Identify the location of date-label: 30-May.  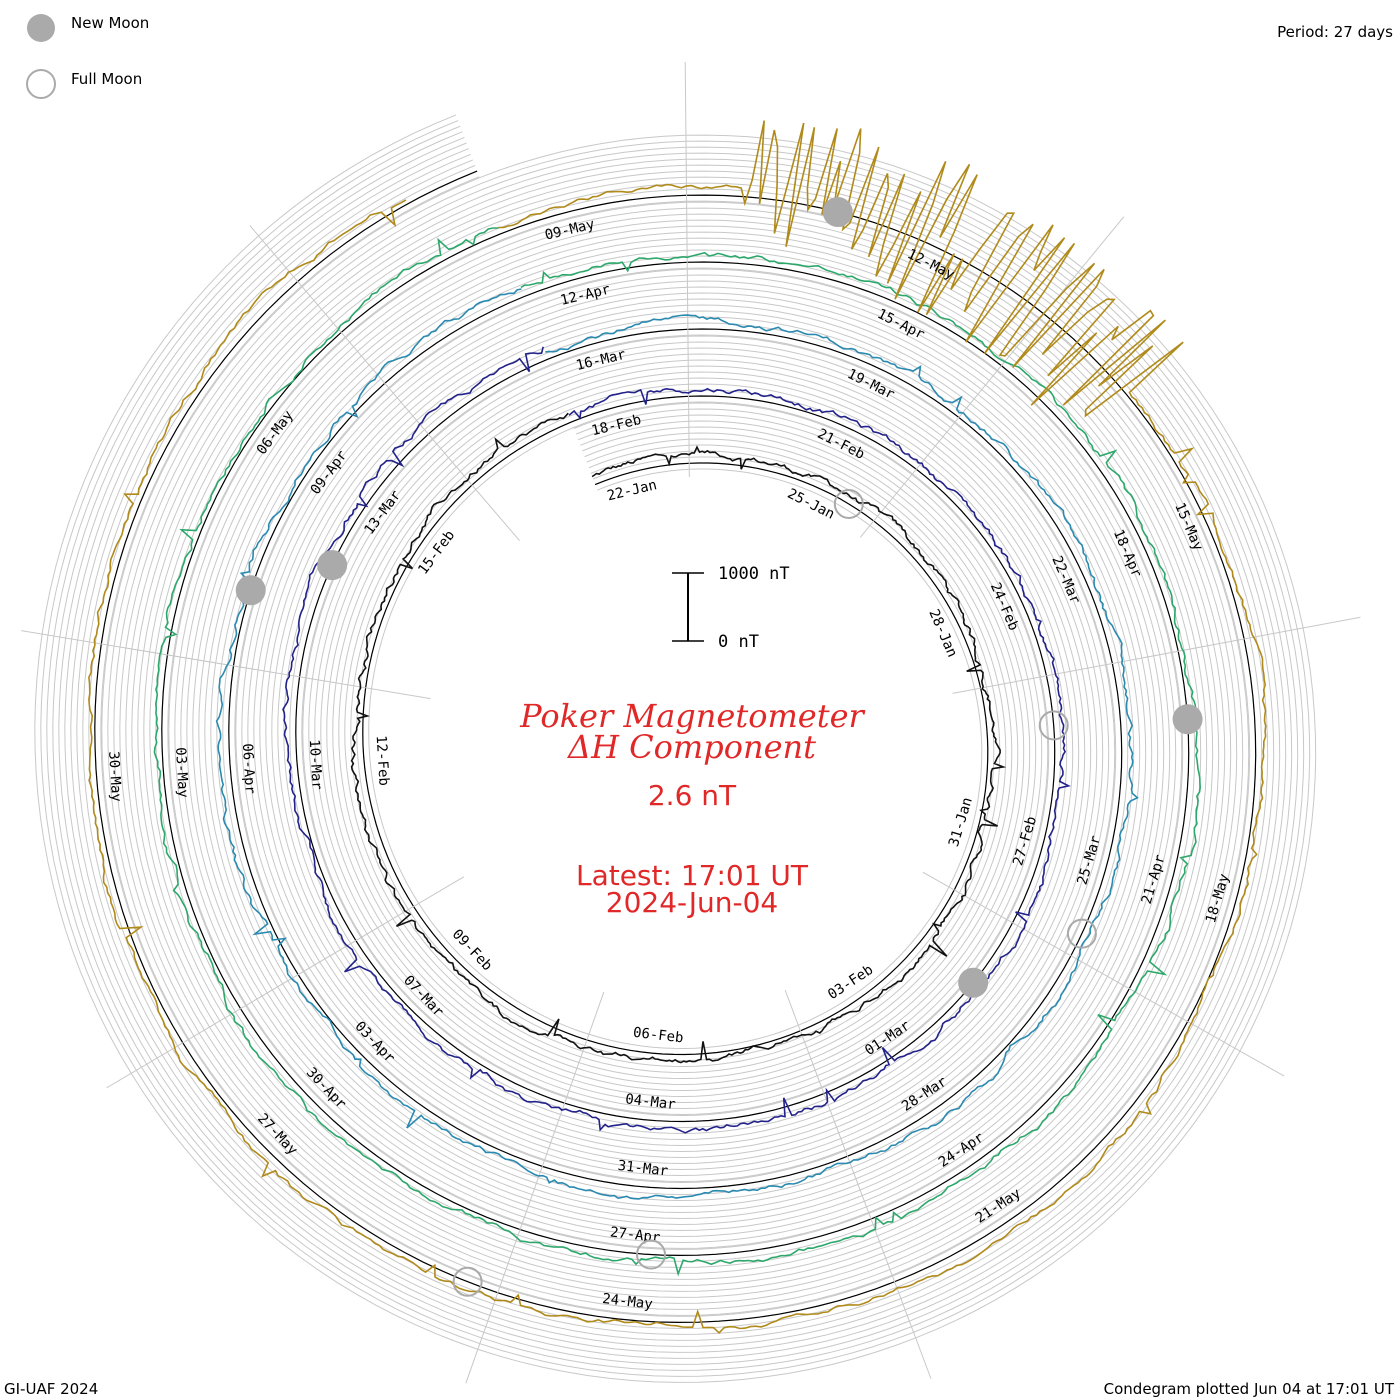
(114, 776).